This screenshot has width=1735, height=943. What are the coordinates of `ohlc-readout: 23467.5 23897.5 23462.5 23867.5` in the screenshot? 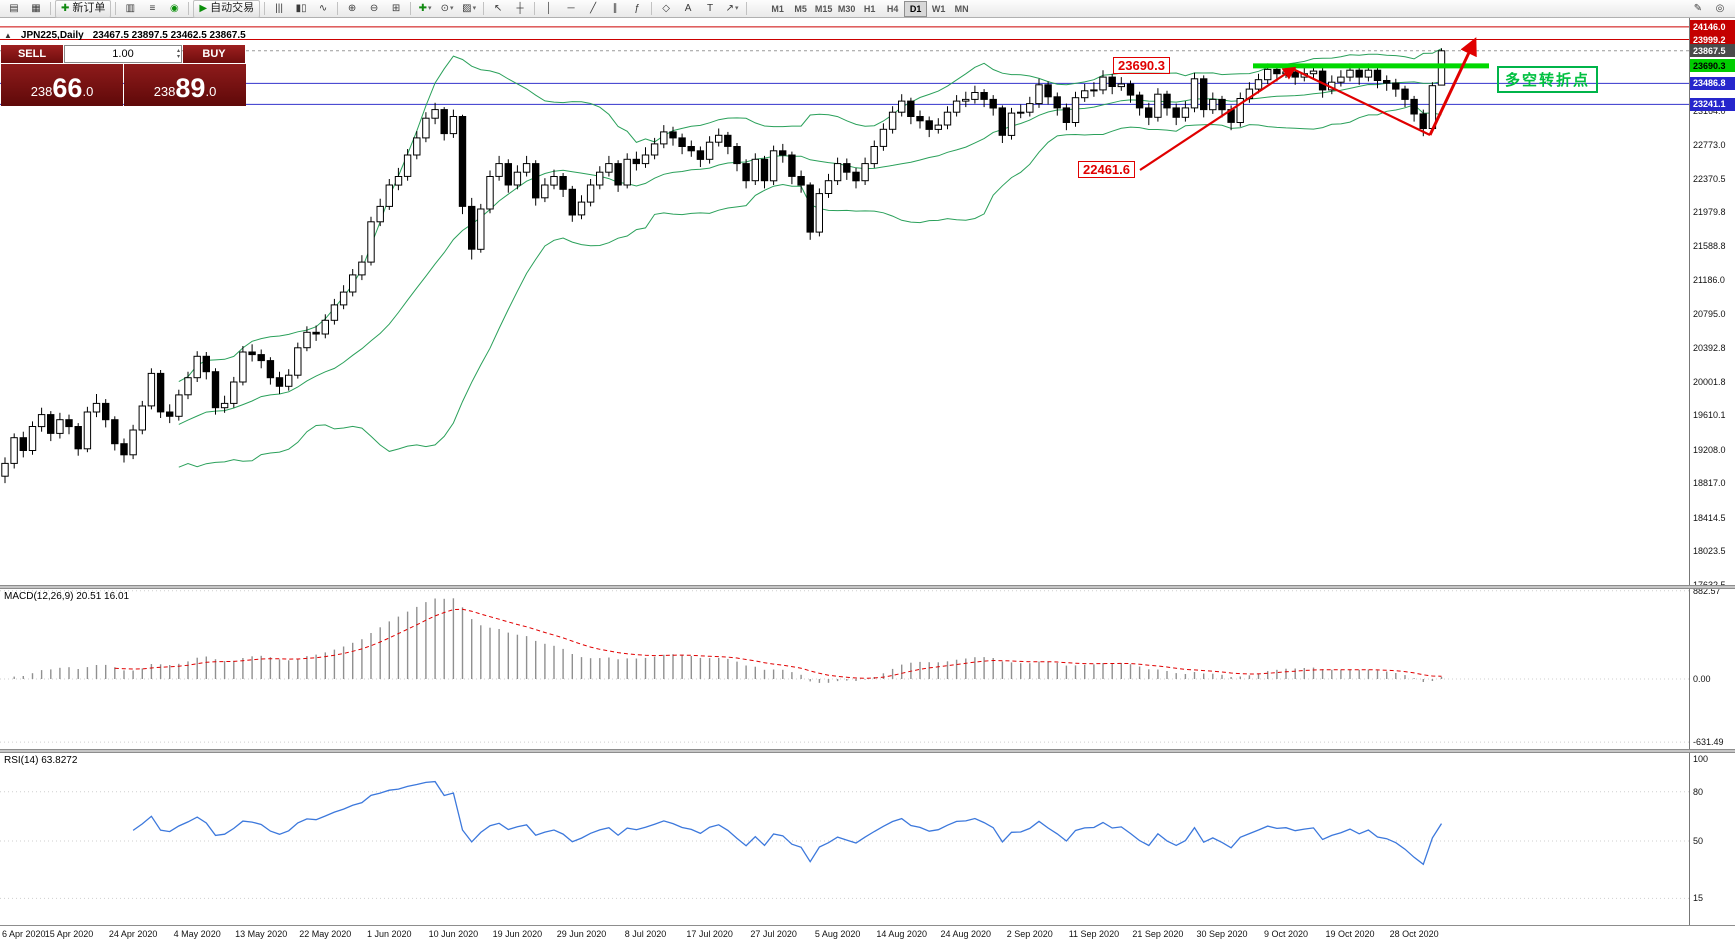 It's located at (169, 35).